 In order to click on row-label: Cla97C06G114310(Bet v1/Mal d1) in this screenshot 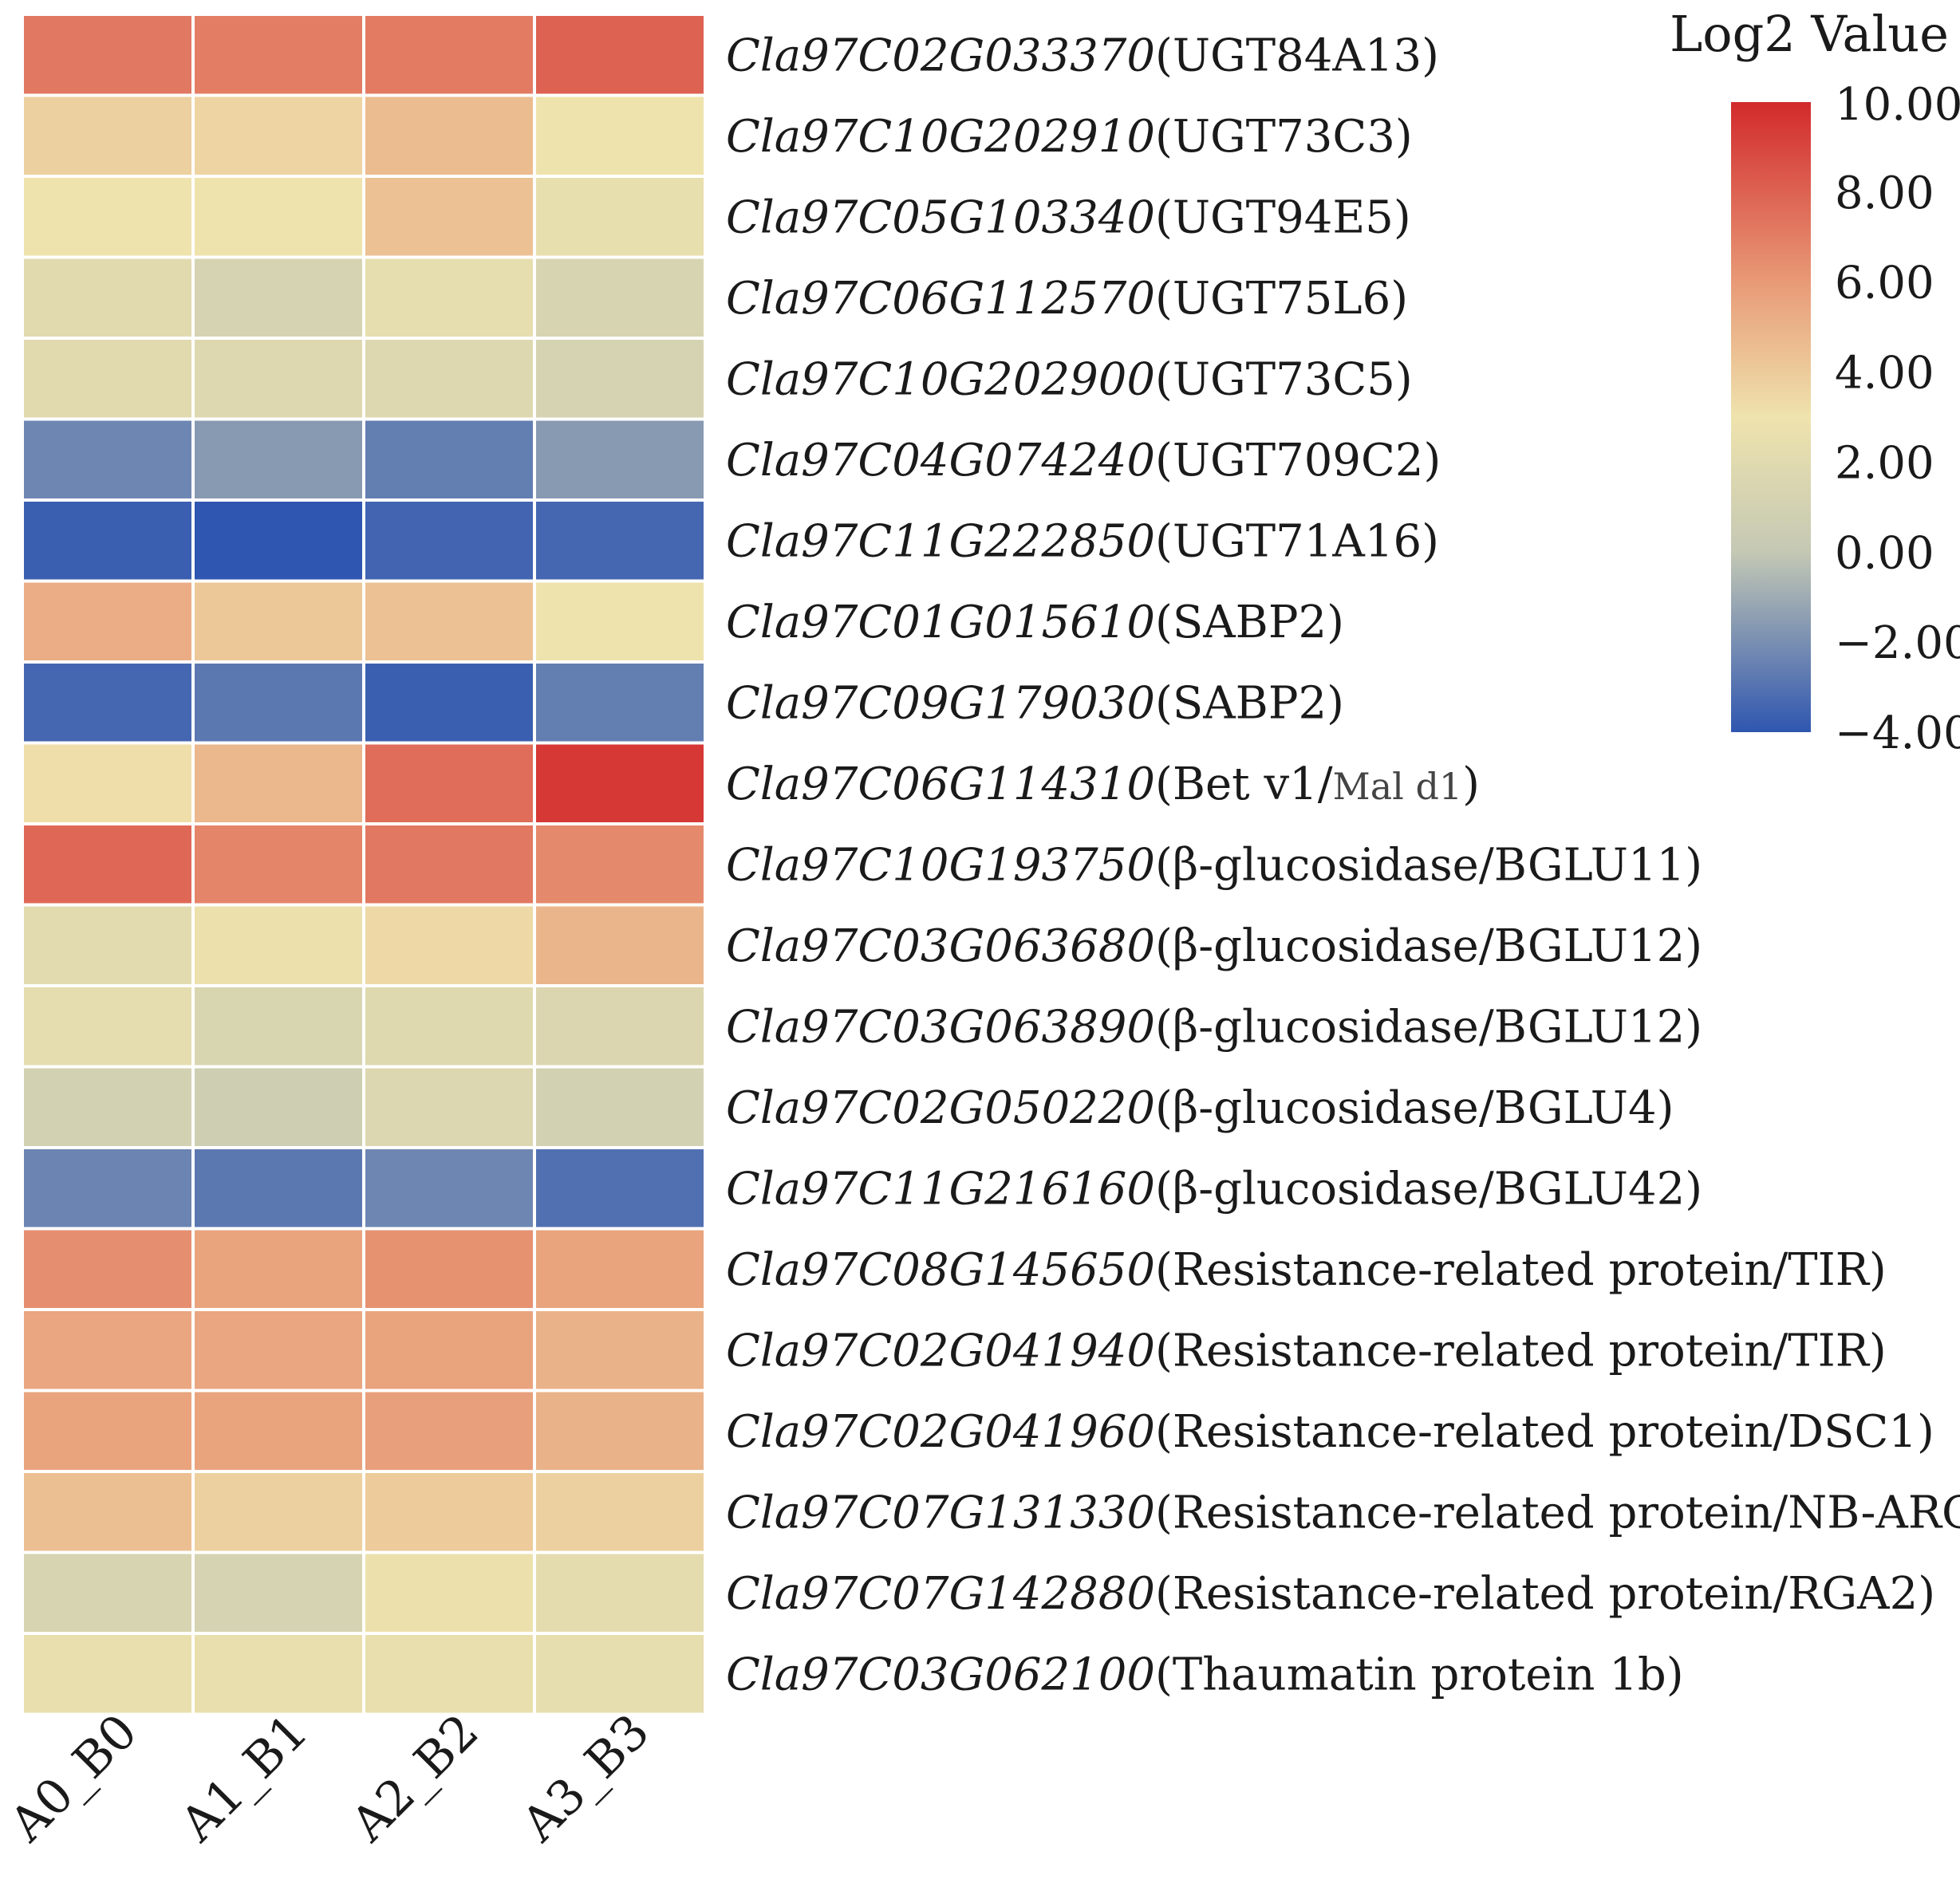, I will do `click(1103, 784)`.